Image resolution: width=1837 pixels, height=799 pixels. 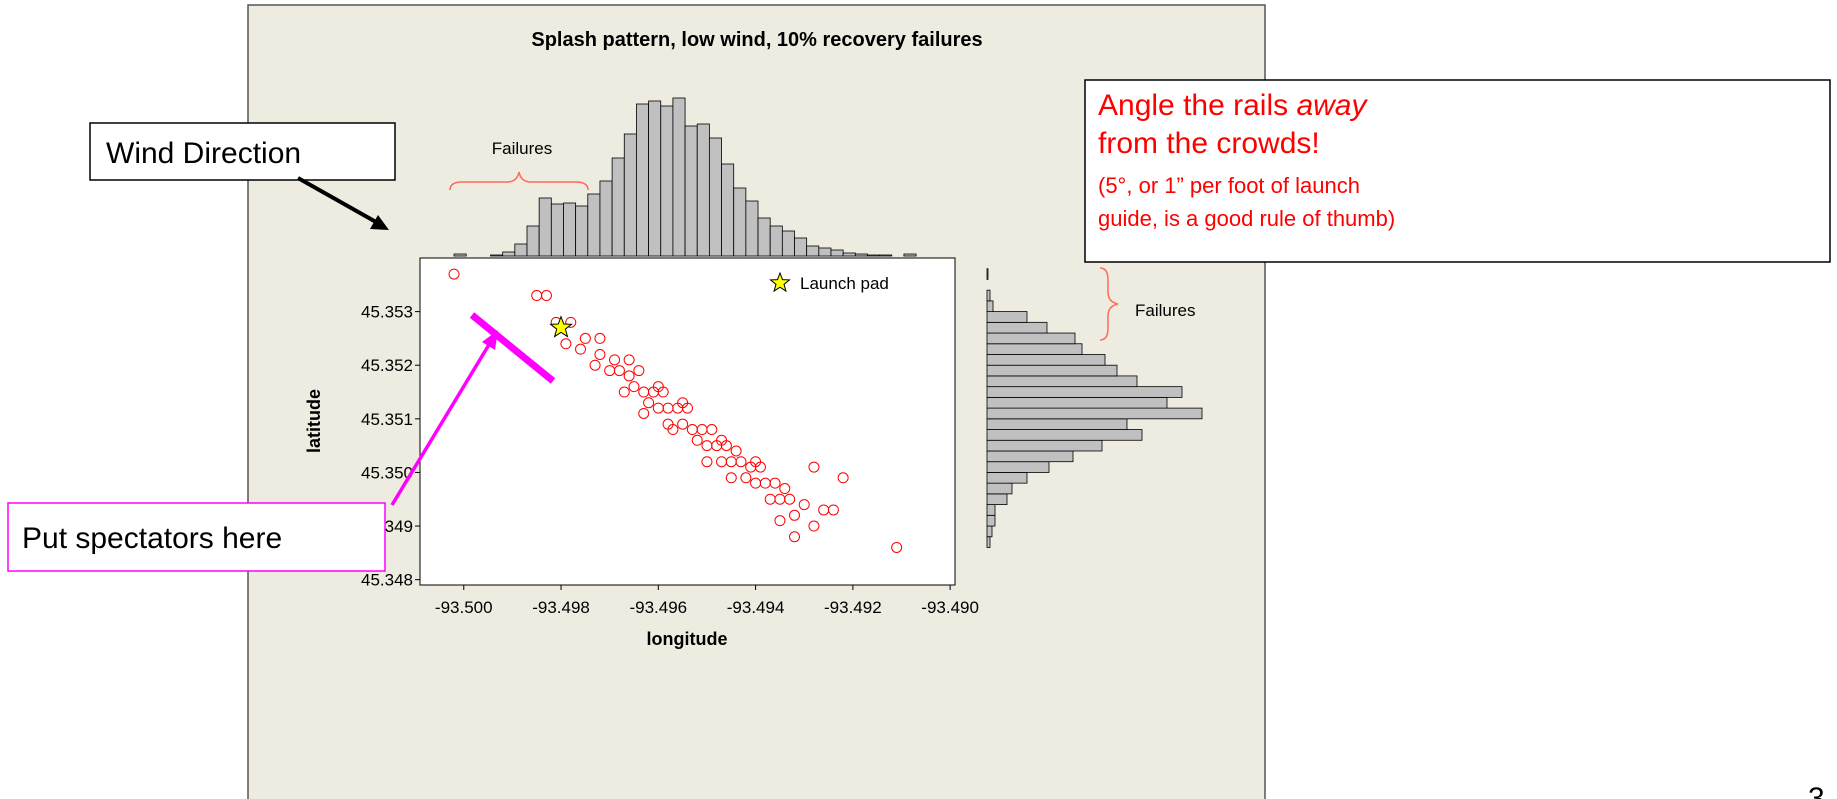 What do you see at coordinates (1816, 790) in the screenshot?
I see `page-number: 3` at bounding box center [1816, 790].